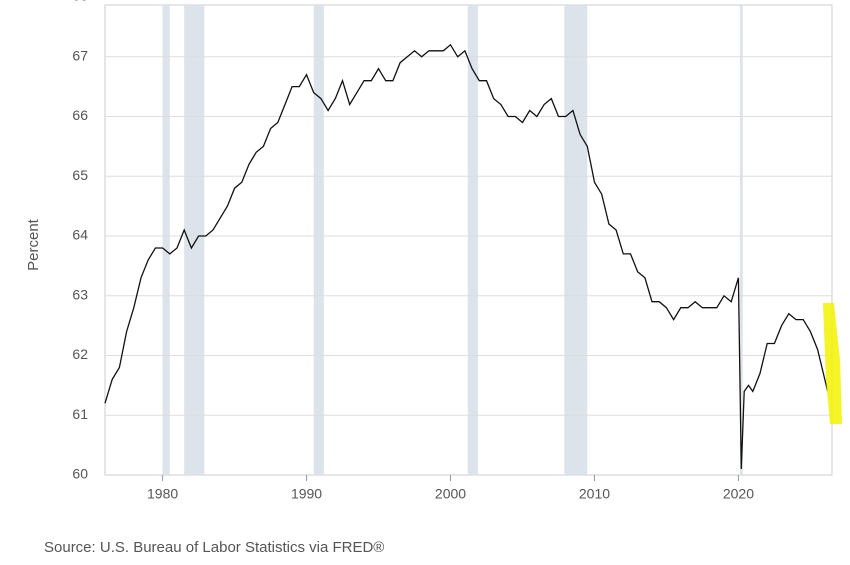 The image size is (850, 565). I want to click on y-tick-label: 68, so click(80, 2).